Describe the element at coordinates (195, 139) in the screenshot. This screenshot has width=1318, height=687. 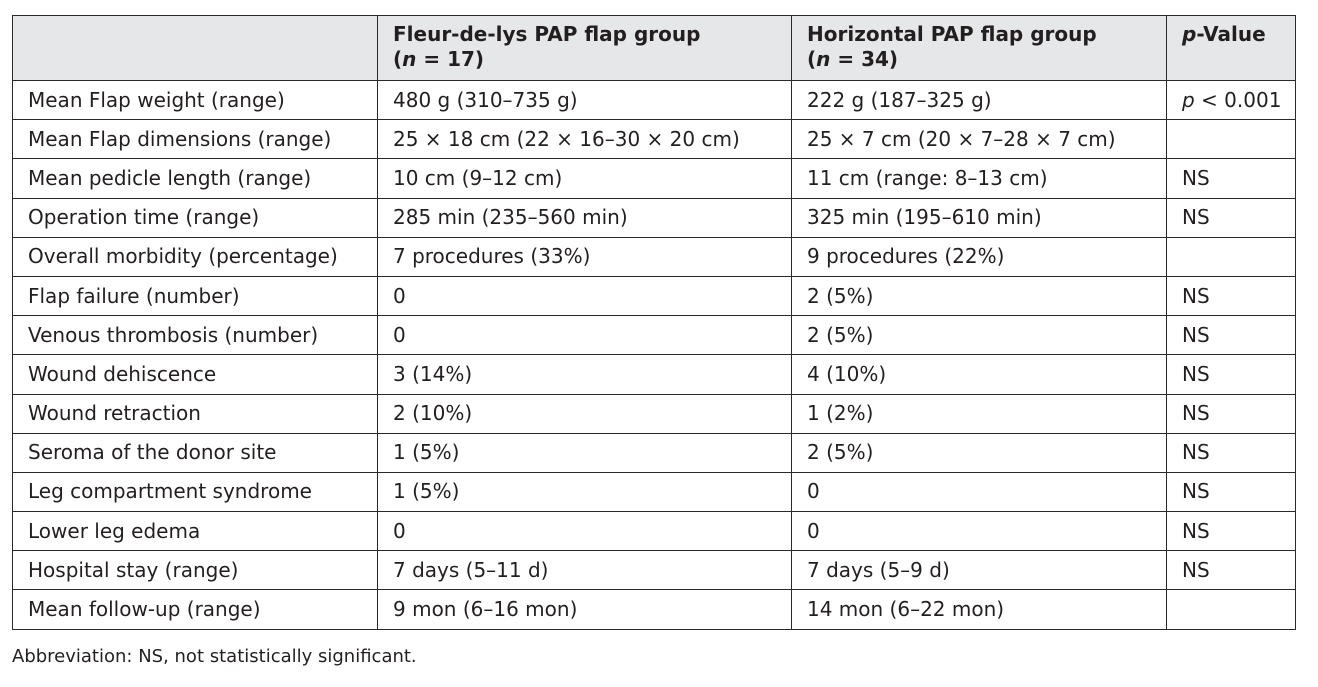
I see `row-label-cell: Mean Flap dimensions (range)` at that location.